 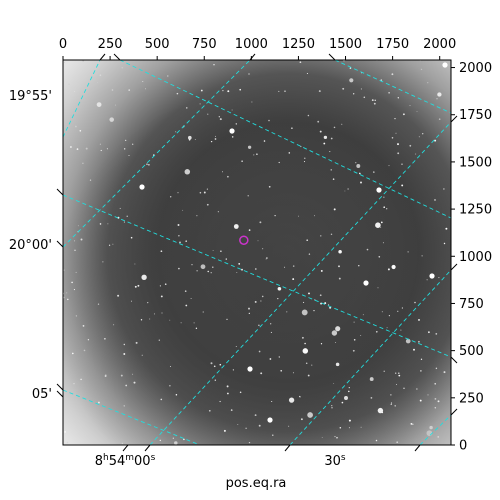 I want to click on ra-tick-labels: 8h54m00s 30s, so click(x=220, y=461).